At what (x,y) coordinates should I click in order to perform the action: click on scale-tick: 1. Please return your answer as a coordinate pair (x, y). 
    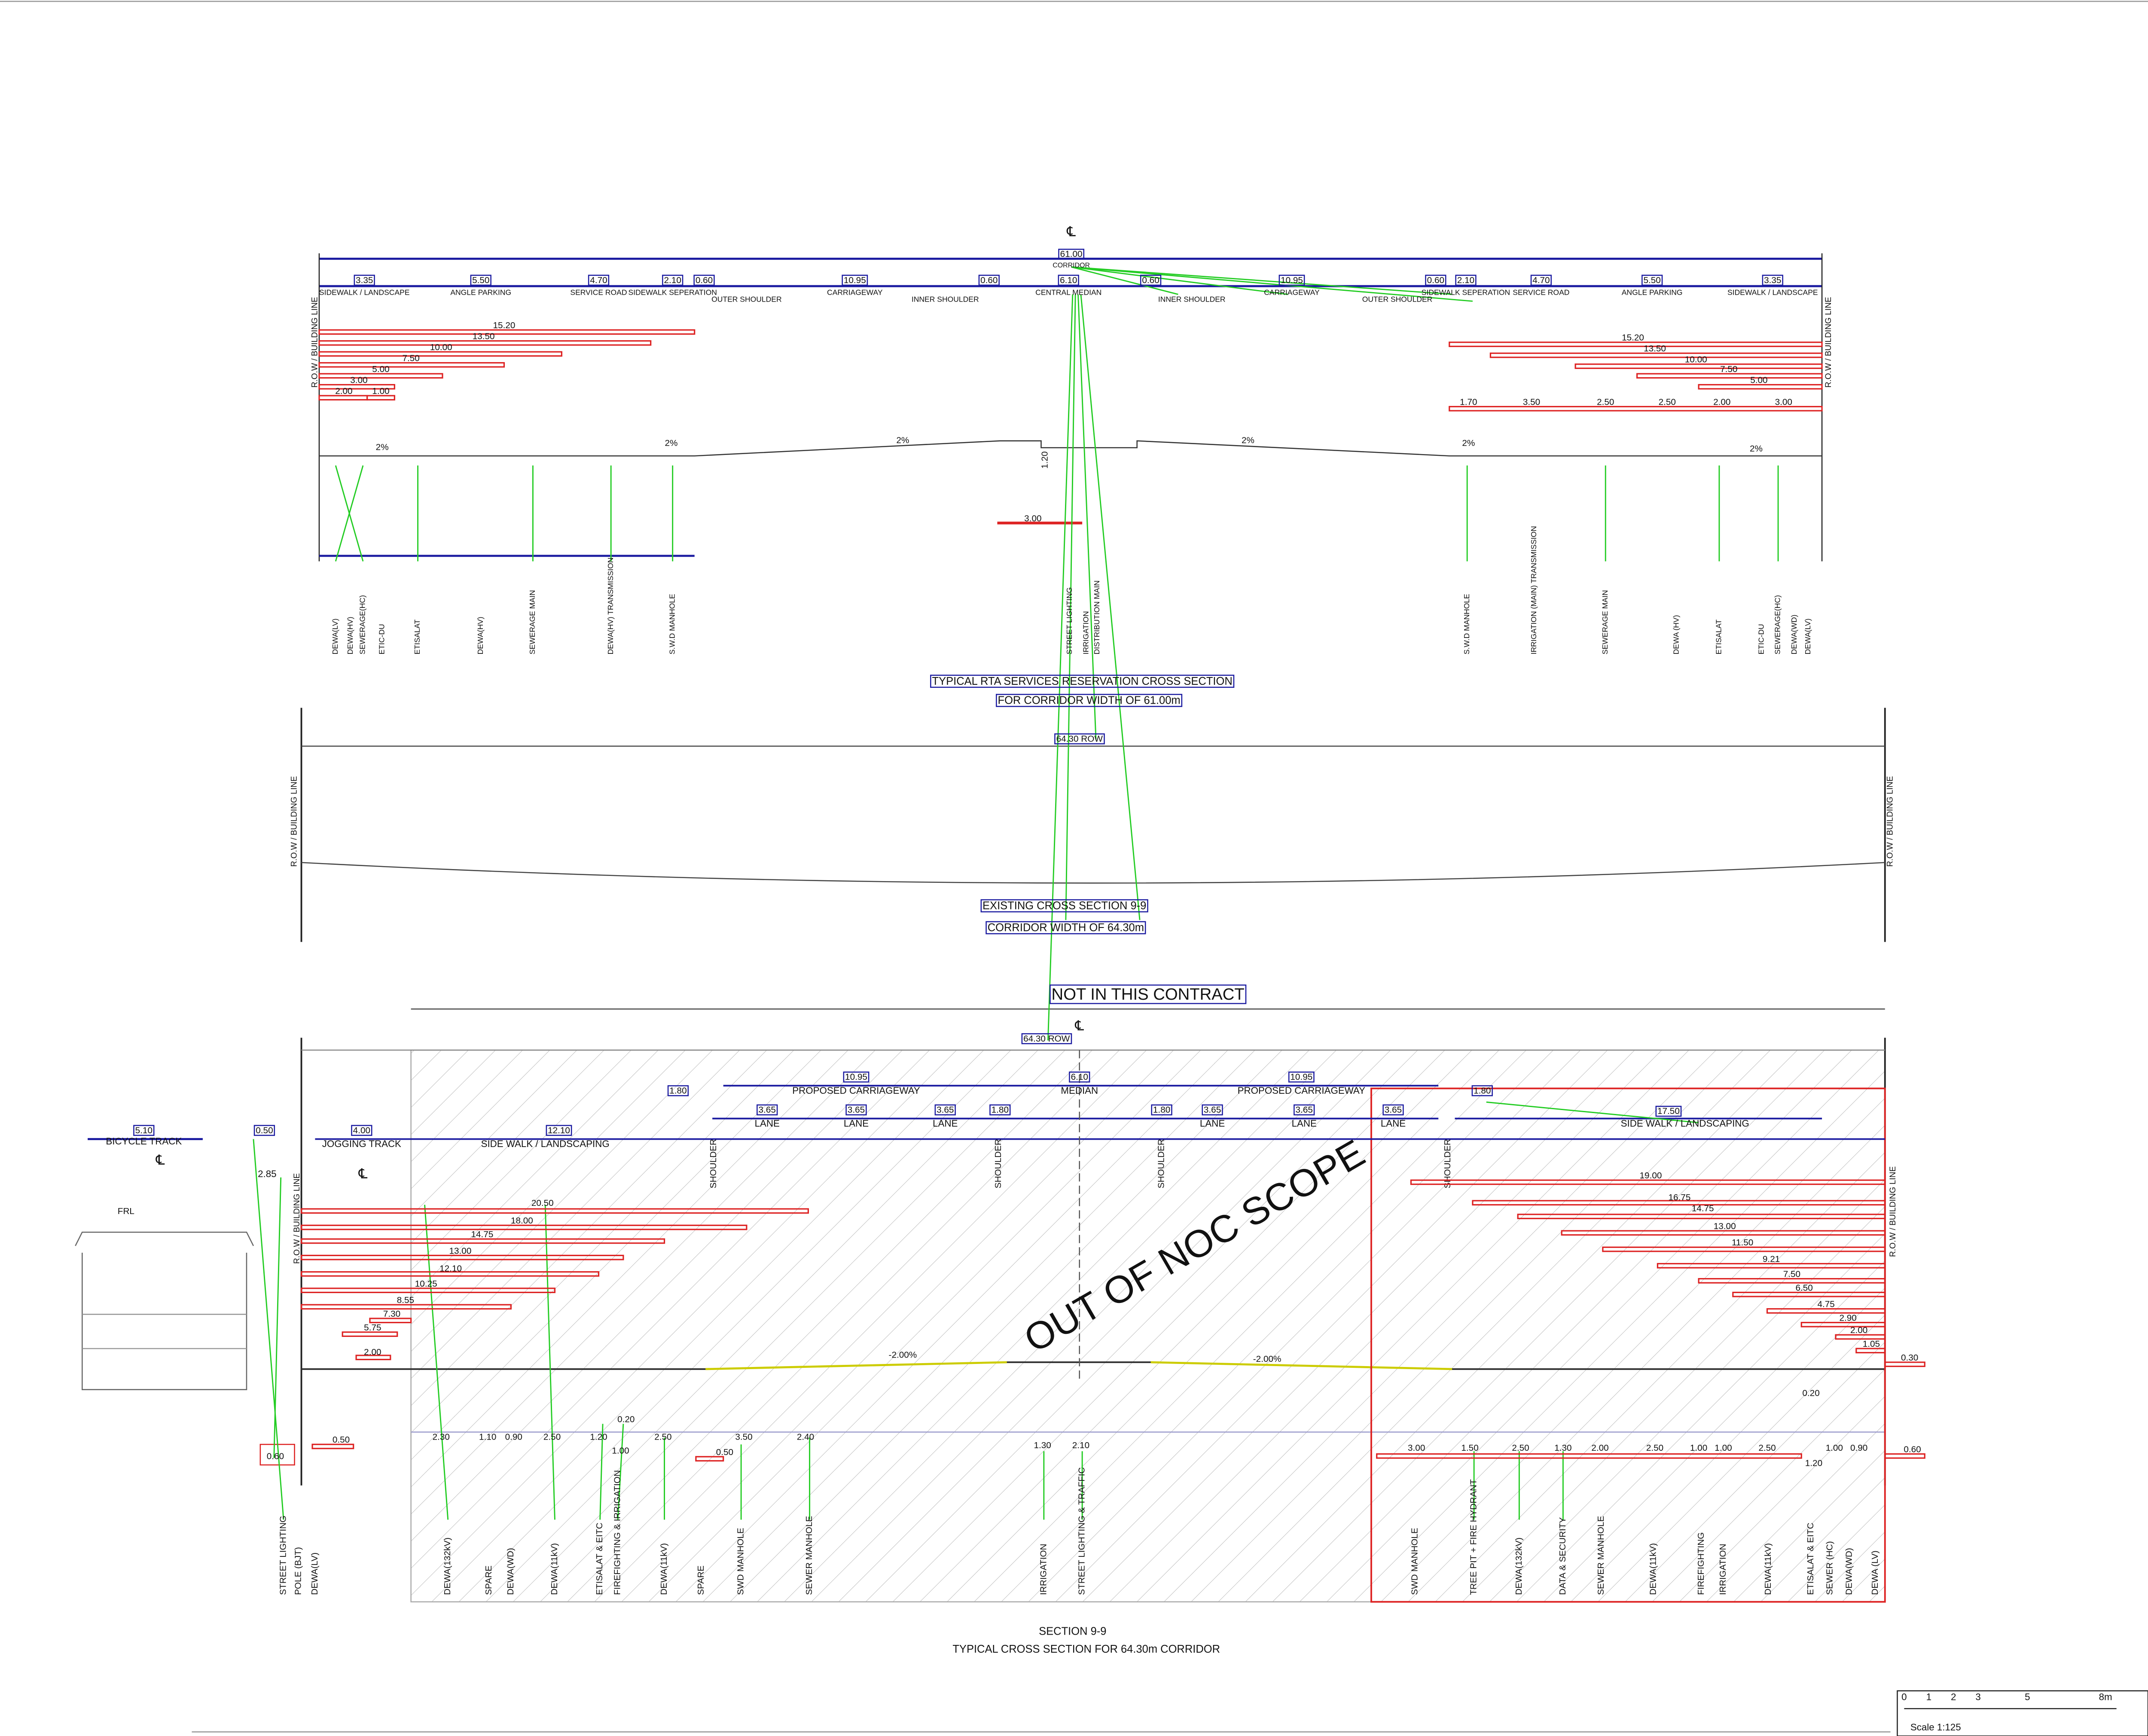
    Looking at the image, I should click on (1929, 1697).